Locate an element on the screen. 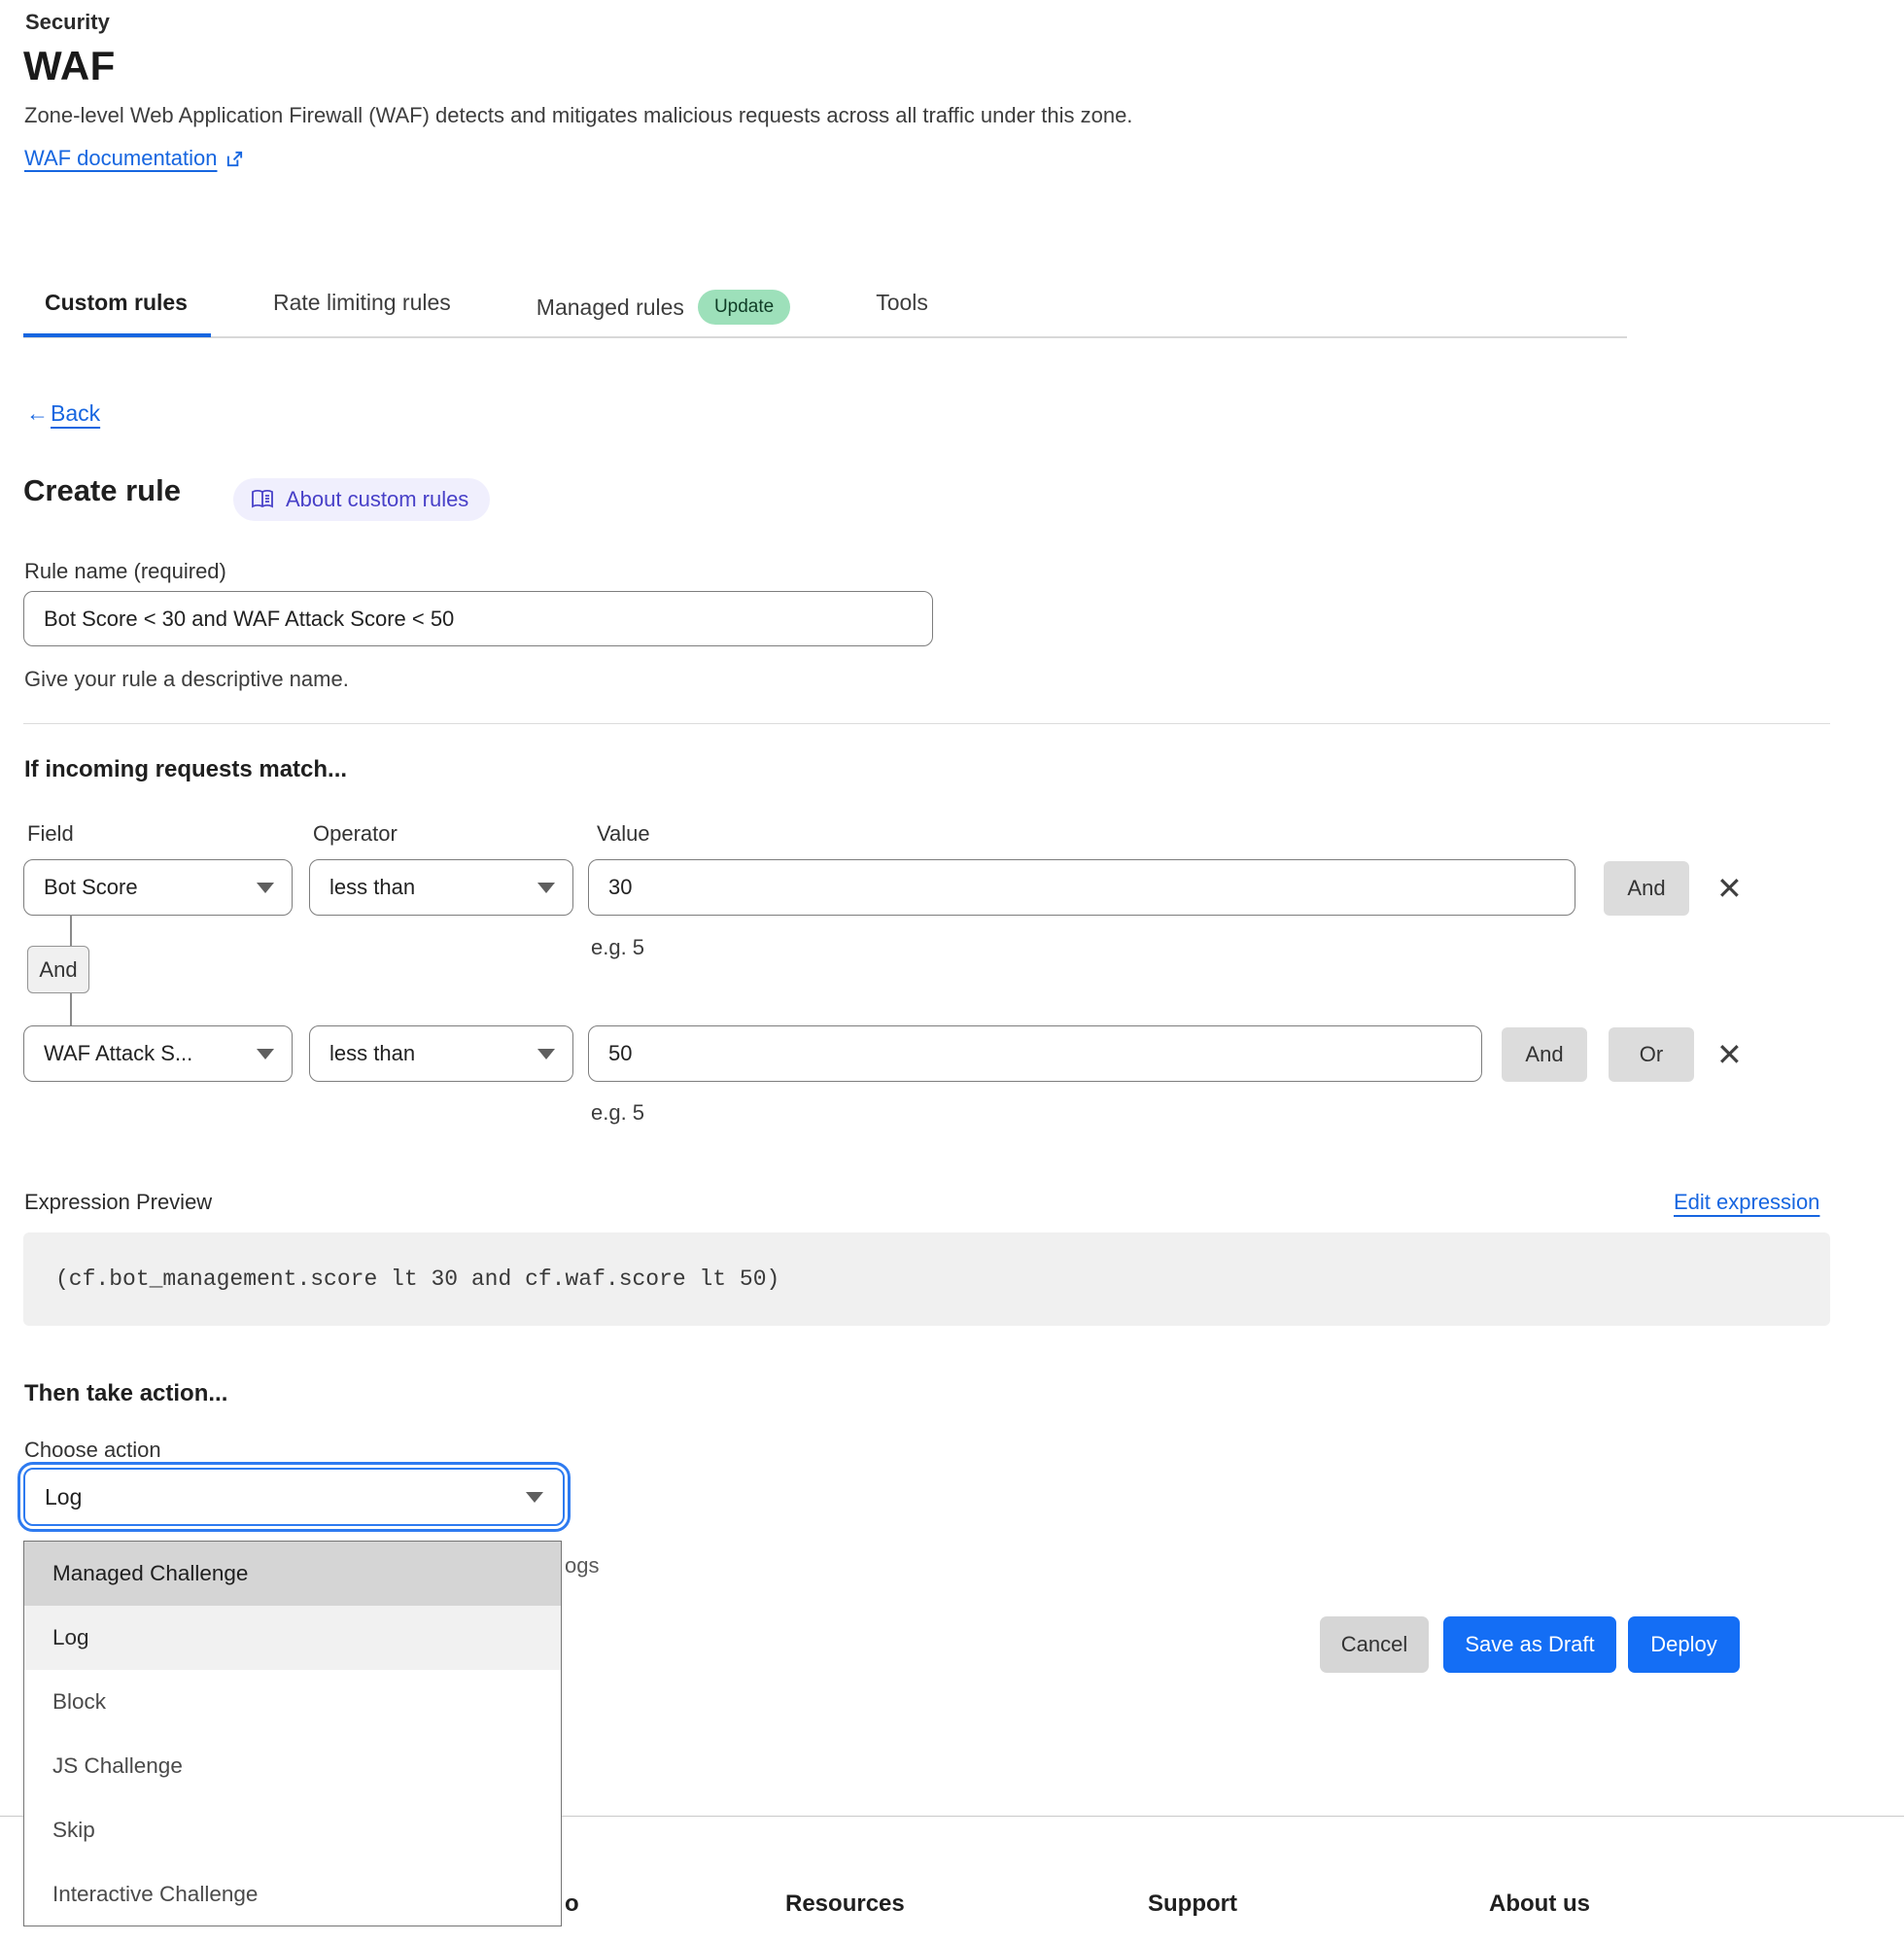  waf-documentation-link: WAF documentation is located at coordinates (134, 158).